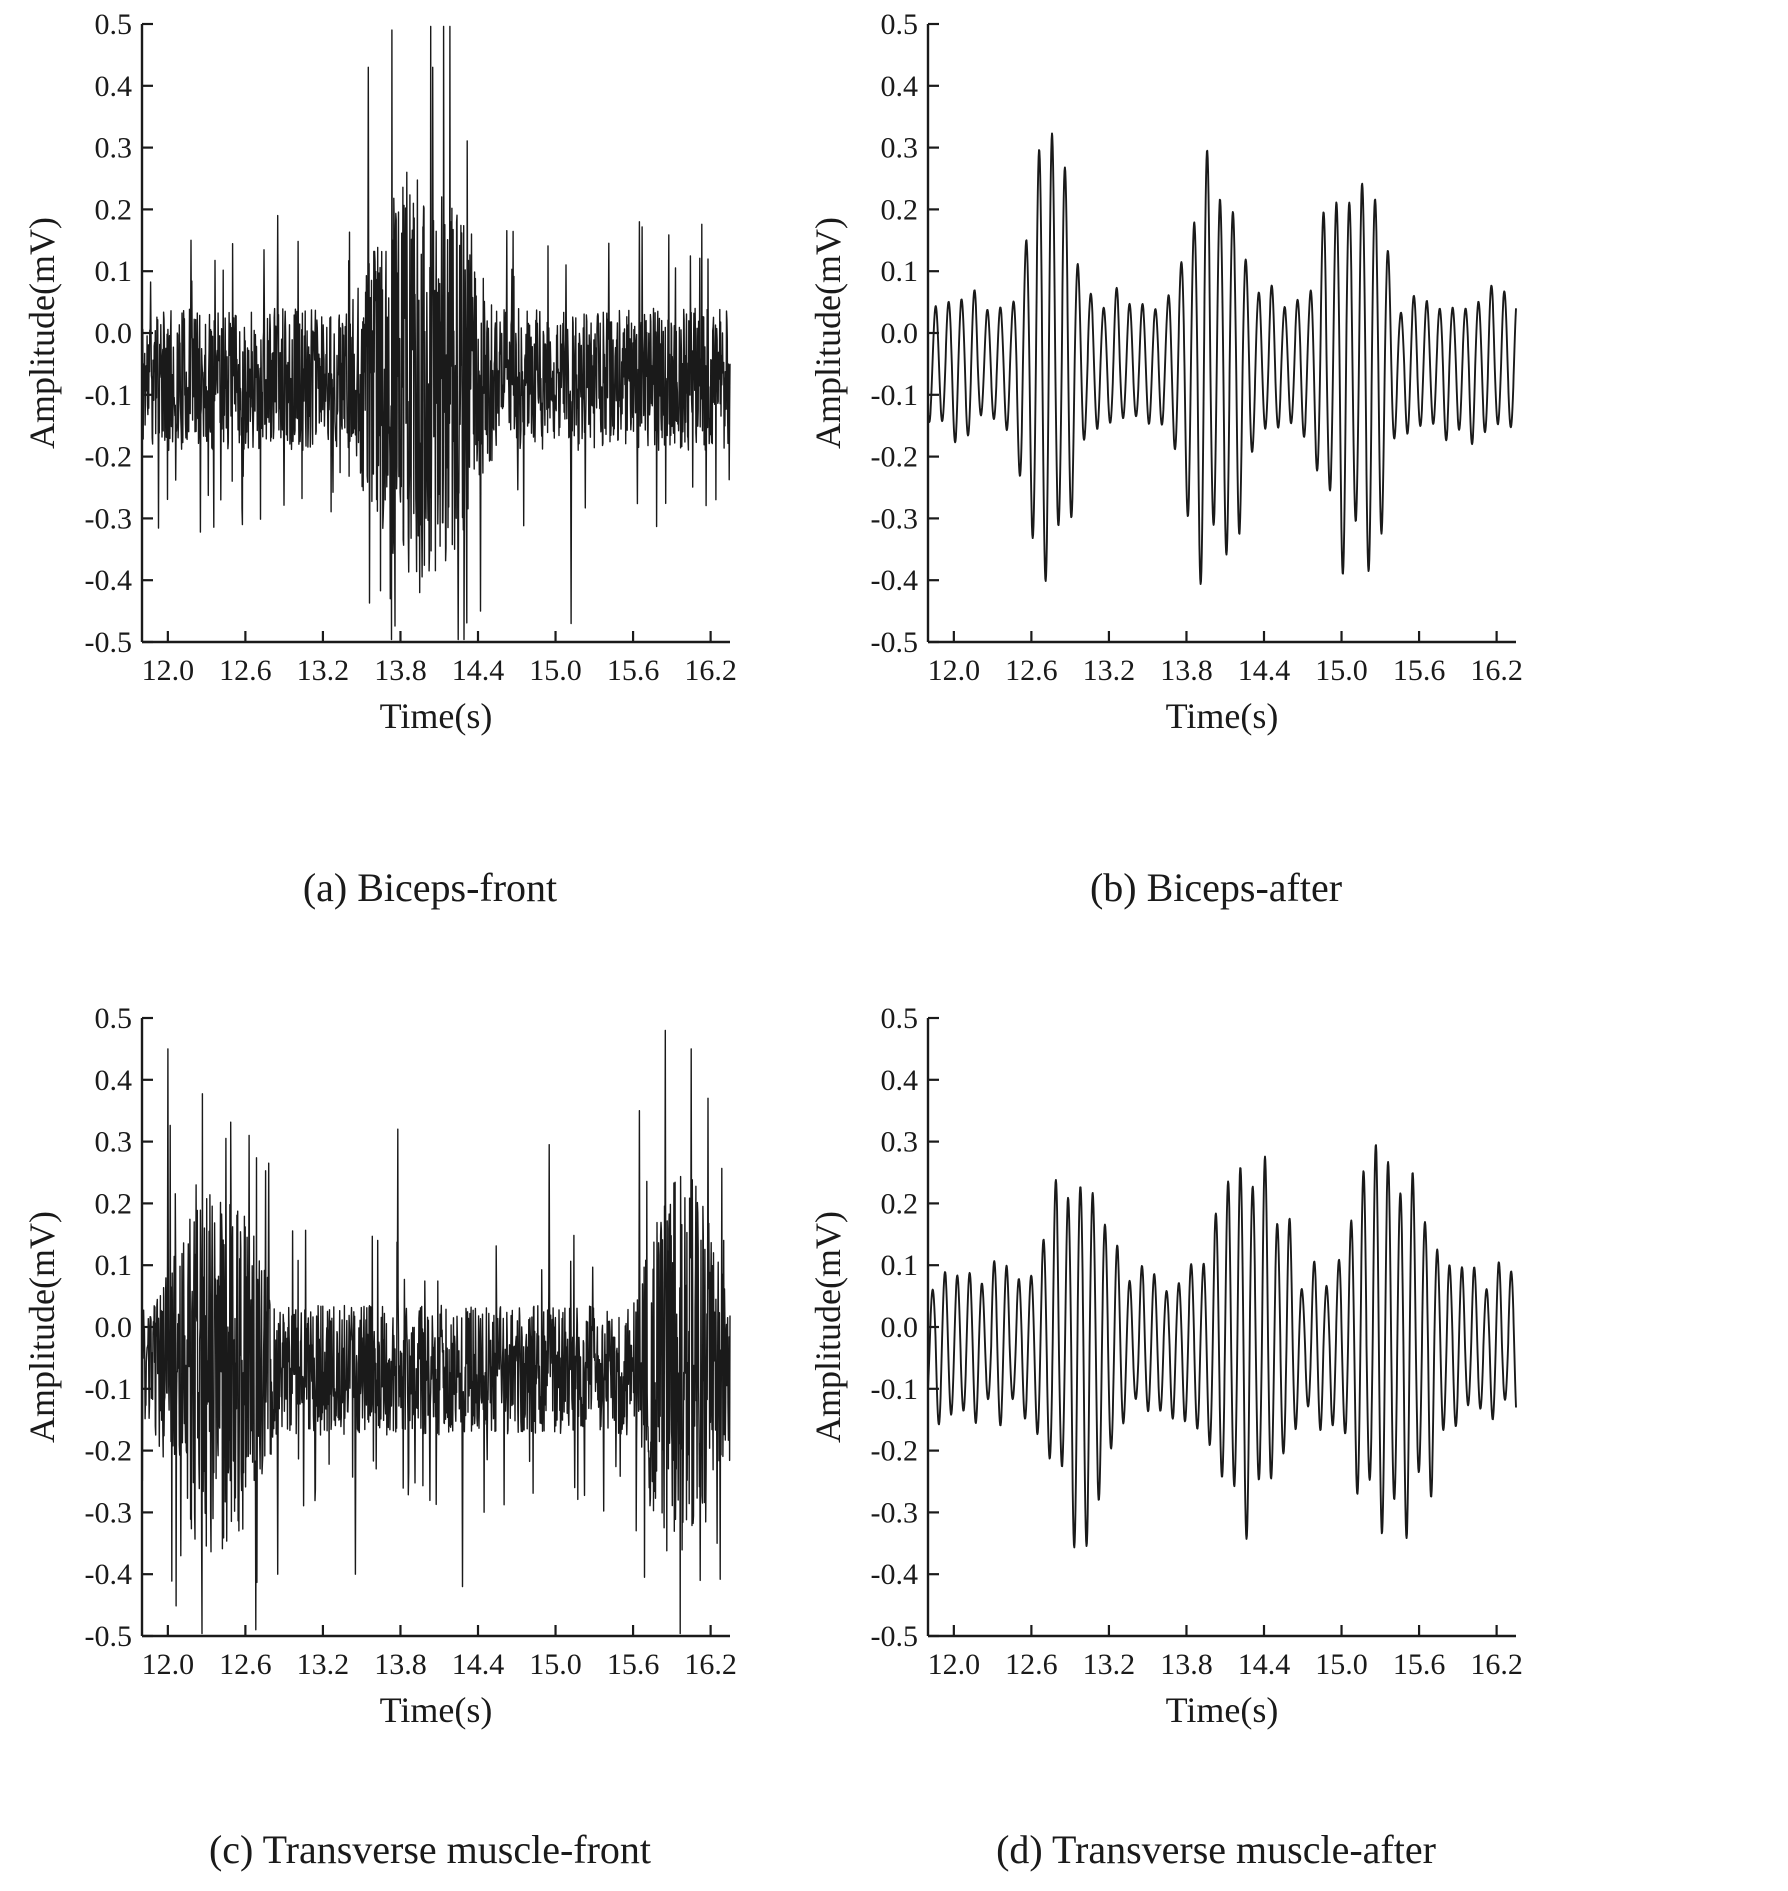 The height and width of the screenshot is (1891, 1788). Describe the element at coordinates (1216, 887) in the screenshot. I see `caption-biceps-after: (b) Biceps-after` at that location.